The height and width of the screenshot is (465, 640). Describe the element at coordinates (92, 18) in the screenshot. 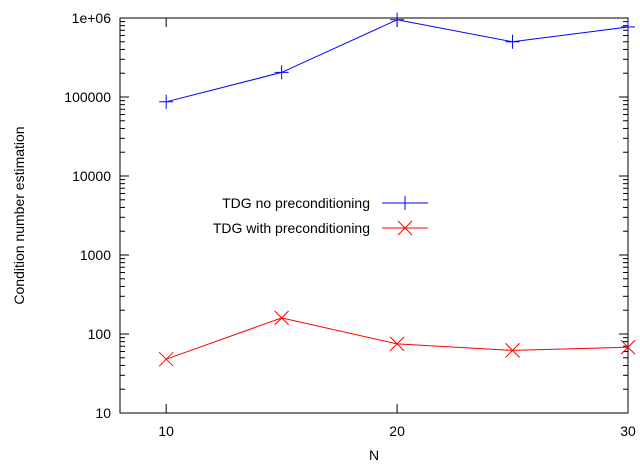

I see `y-tick-label: 1e+06` at that location.